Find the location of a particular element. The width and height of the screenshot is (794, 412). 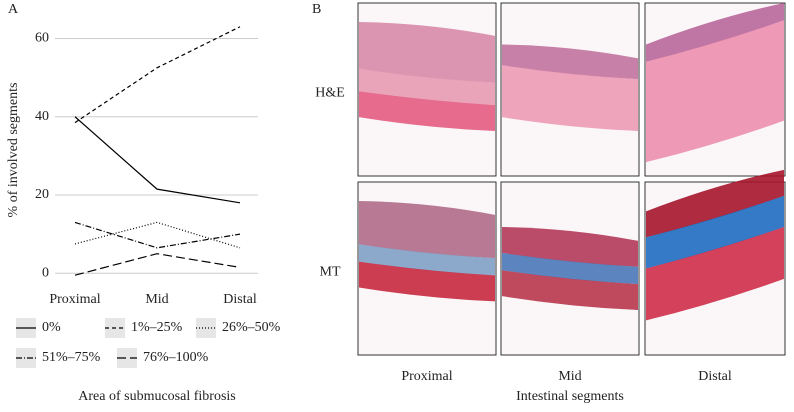

x-axis-label: Area of submucosal fibrosis is located at coordinates (156, 396).